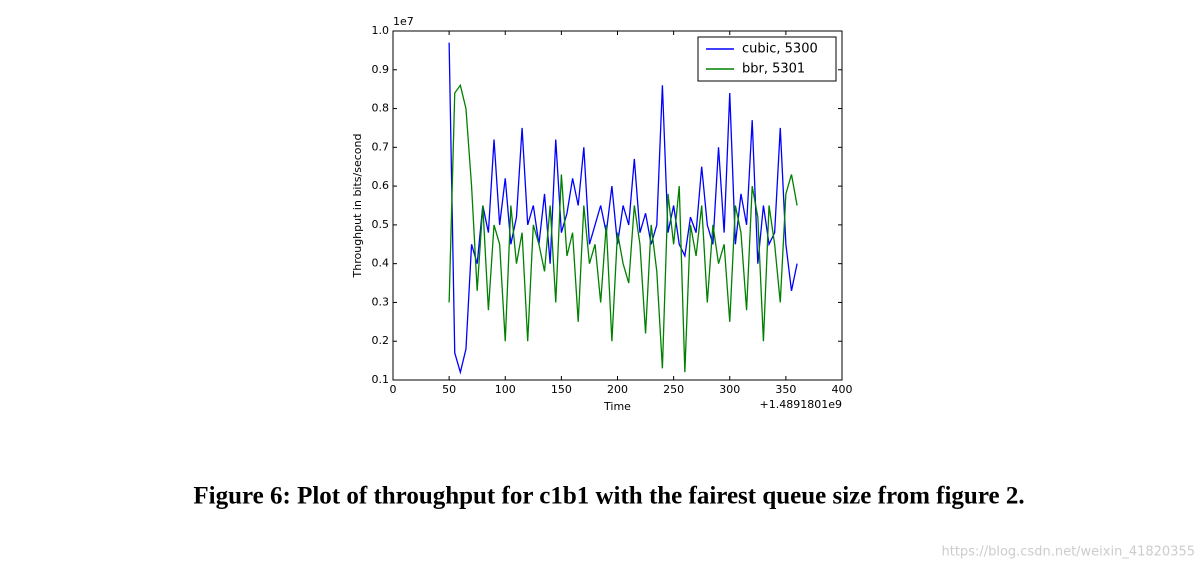 This screenshot has width=1203, height=571. What do you see at coordinates (381, 263) in the screenshot?
I see `y-tick-label: 0.4` at bounding box center [381, 263].